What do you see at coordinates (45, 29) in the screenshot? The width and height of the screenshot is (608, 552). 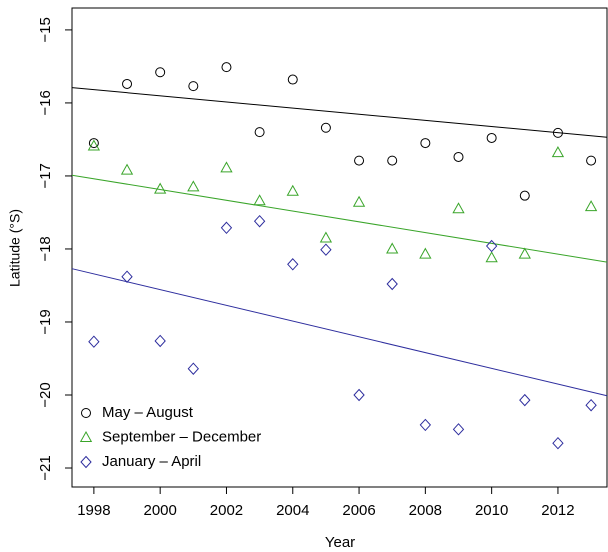 I see `y-tick-label: −15` at bounding box center [45, 29].